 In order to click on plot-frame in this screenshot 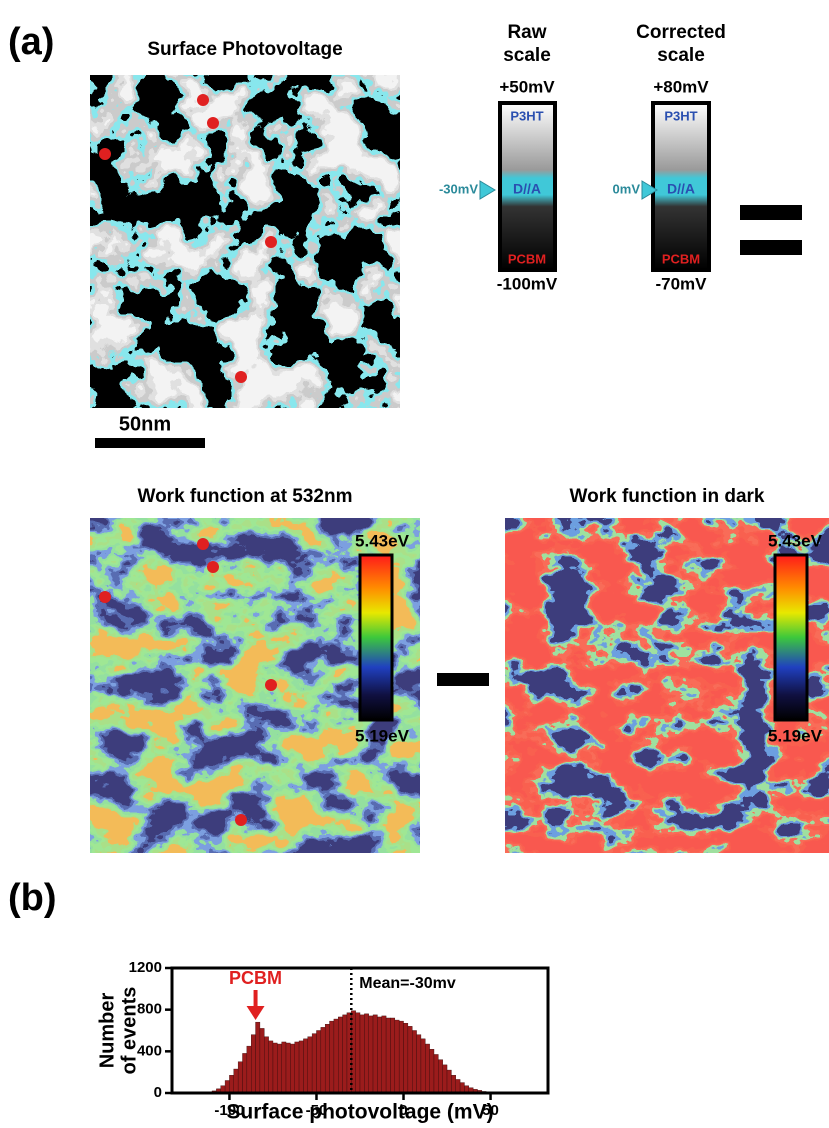, I will do `click(360, 1030)`.